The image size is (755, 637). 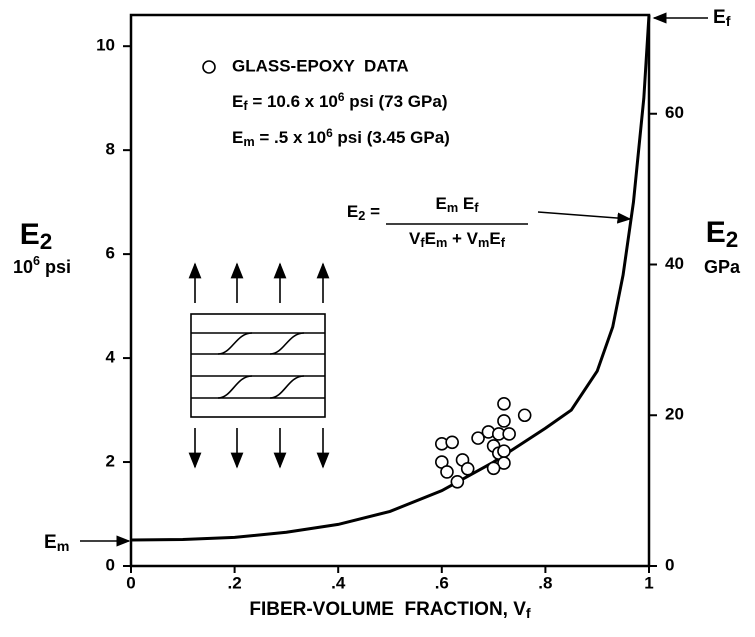 I want to click on y-axis-unit: 106 psi, so click(x=42, y=265).